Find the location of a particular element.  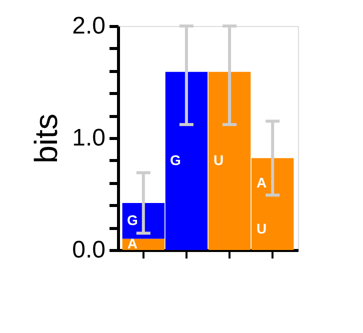

y-tick-label: 0.0 is located at coordinates (89, 250).